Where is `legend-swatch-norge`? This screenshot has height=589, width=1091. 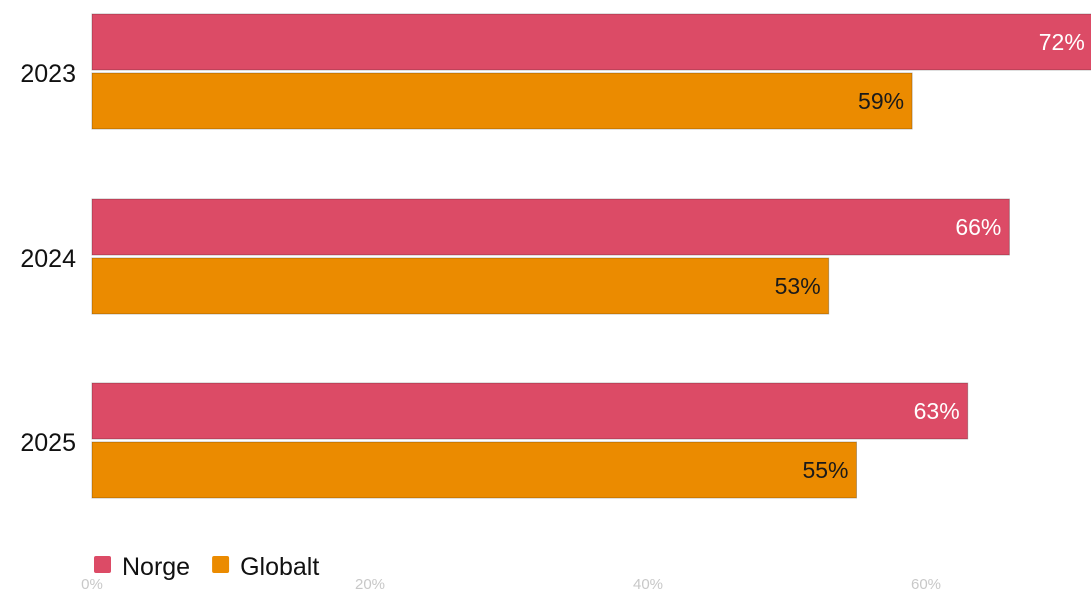 legend-swatch-norge is located at coordinates (102, 564).